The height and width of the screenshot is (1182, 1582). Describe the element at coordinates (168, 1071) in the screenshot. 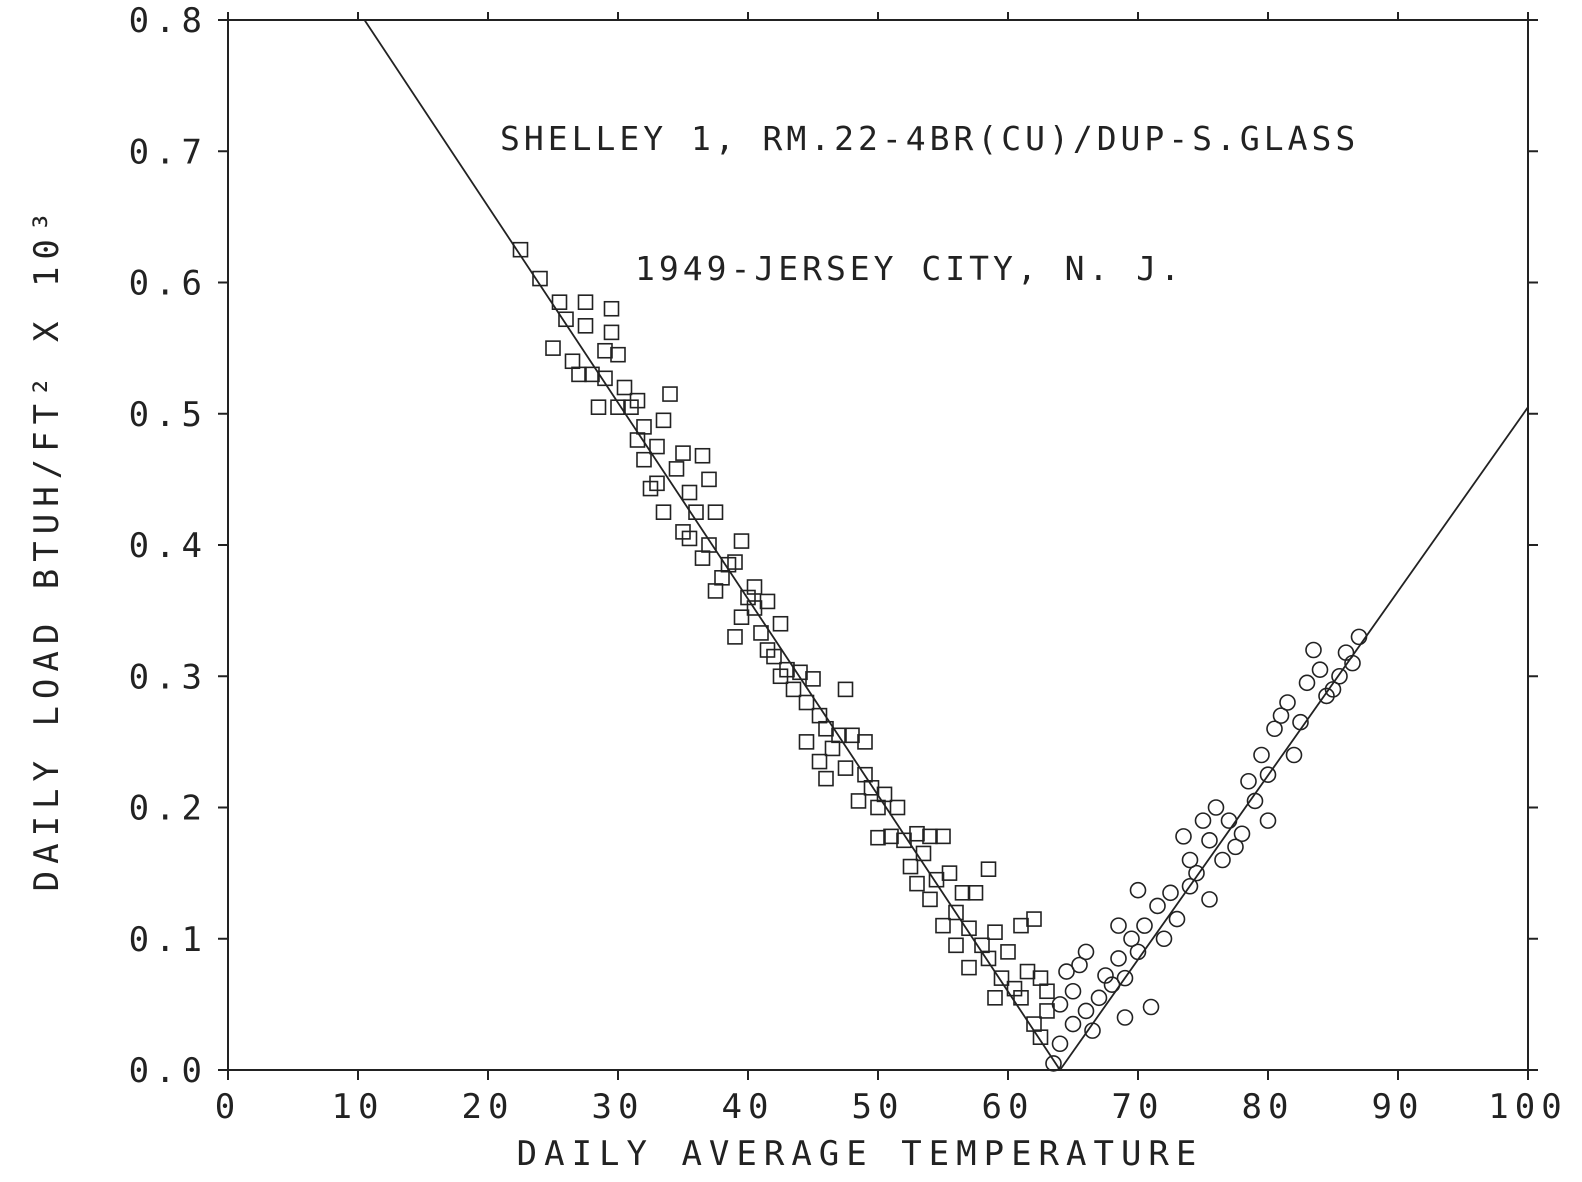

I see `y-tick-label: 0.0` at that location.